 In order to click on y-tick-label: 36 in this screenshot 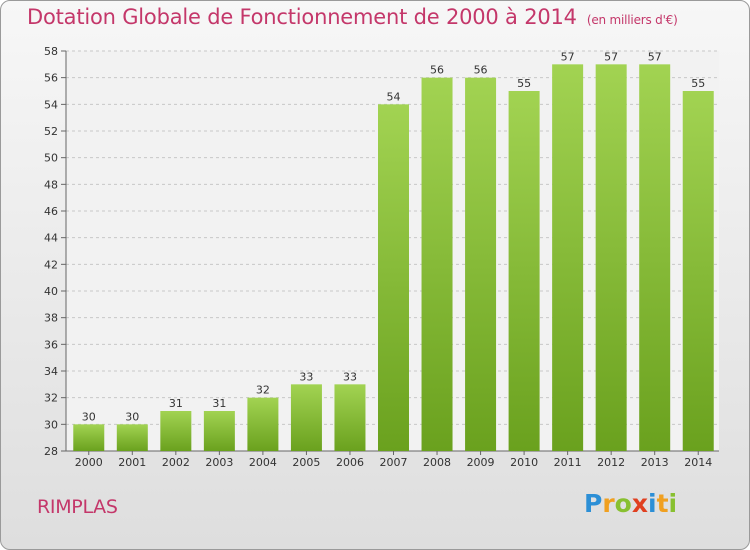, I will do `click(51, 344)`.